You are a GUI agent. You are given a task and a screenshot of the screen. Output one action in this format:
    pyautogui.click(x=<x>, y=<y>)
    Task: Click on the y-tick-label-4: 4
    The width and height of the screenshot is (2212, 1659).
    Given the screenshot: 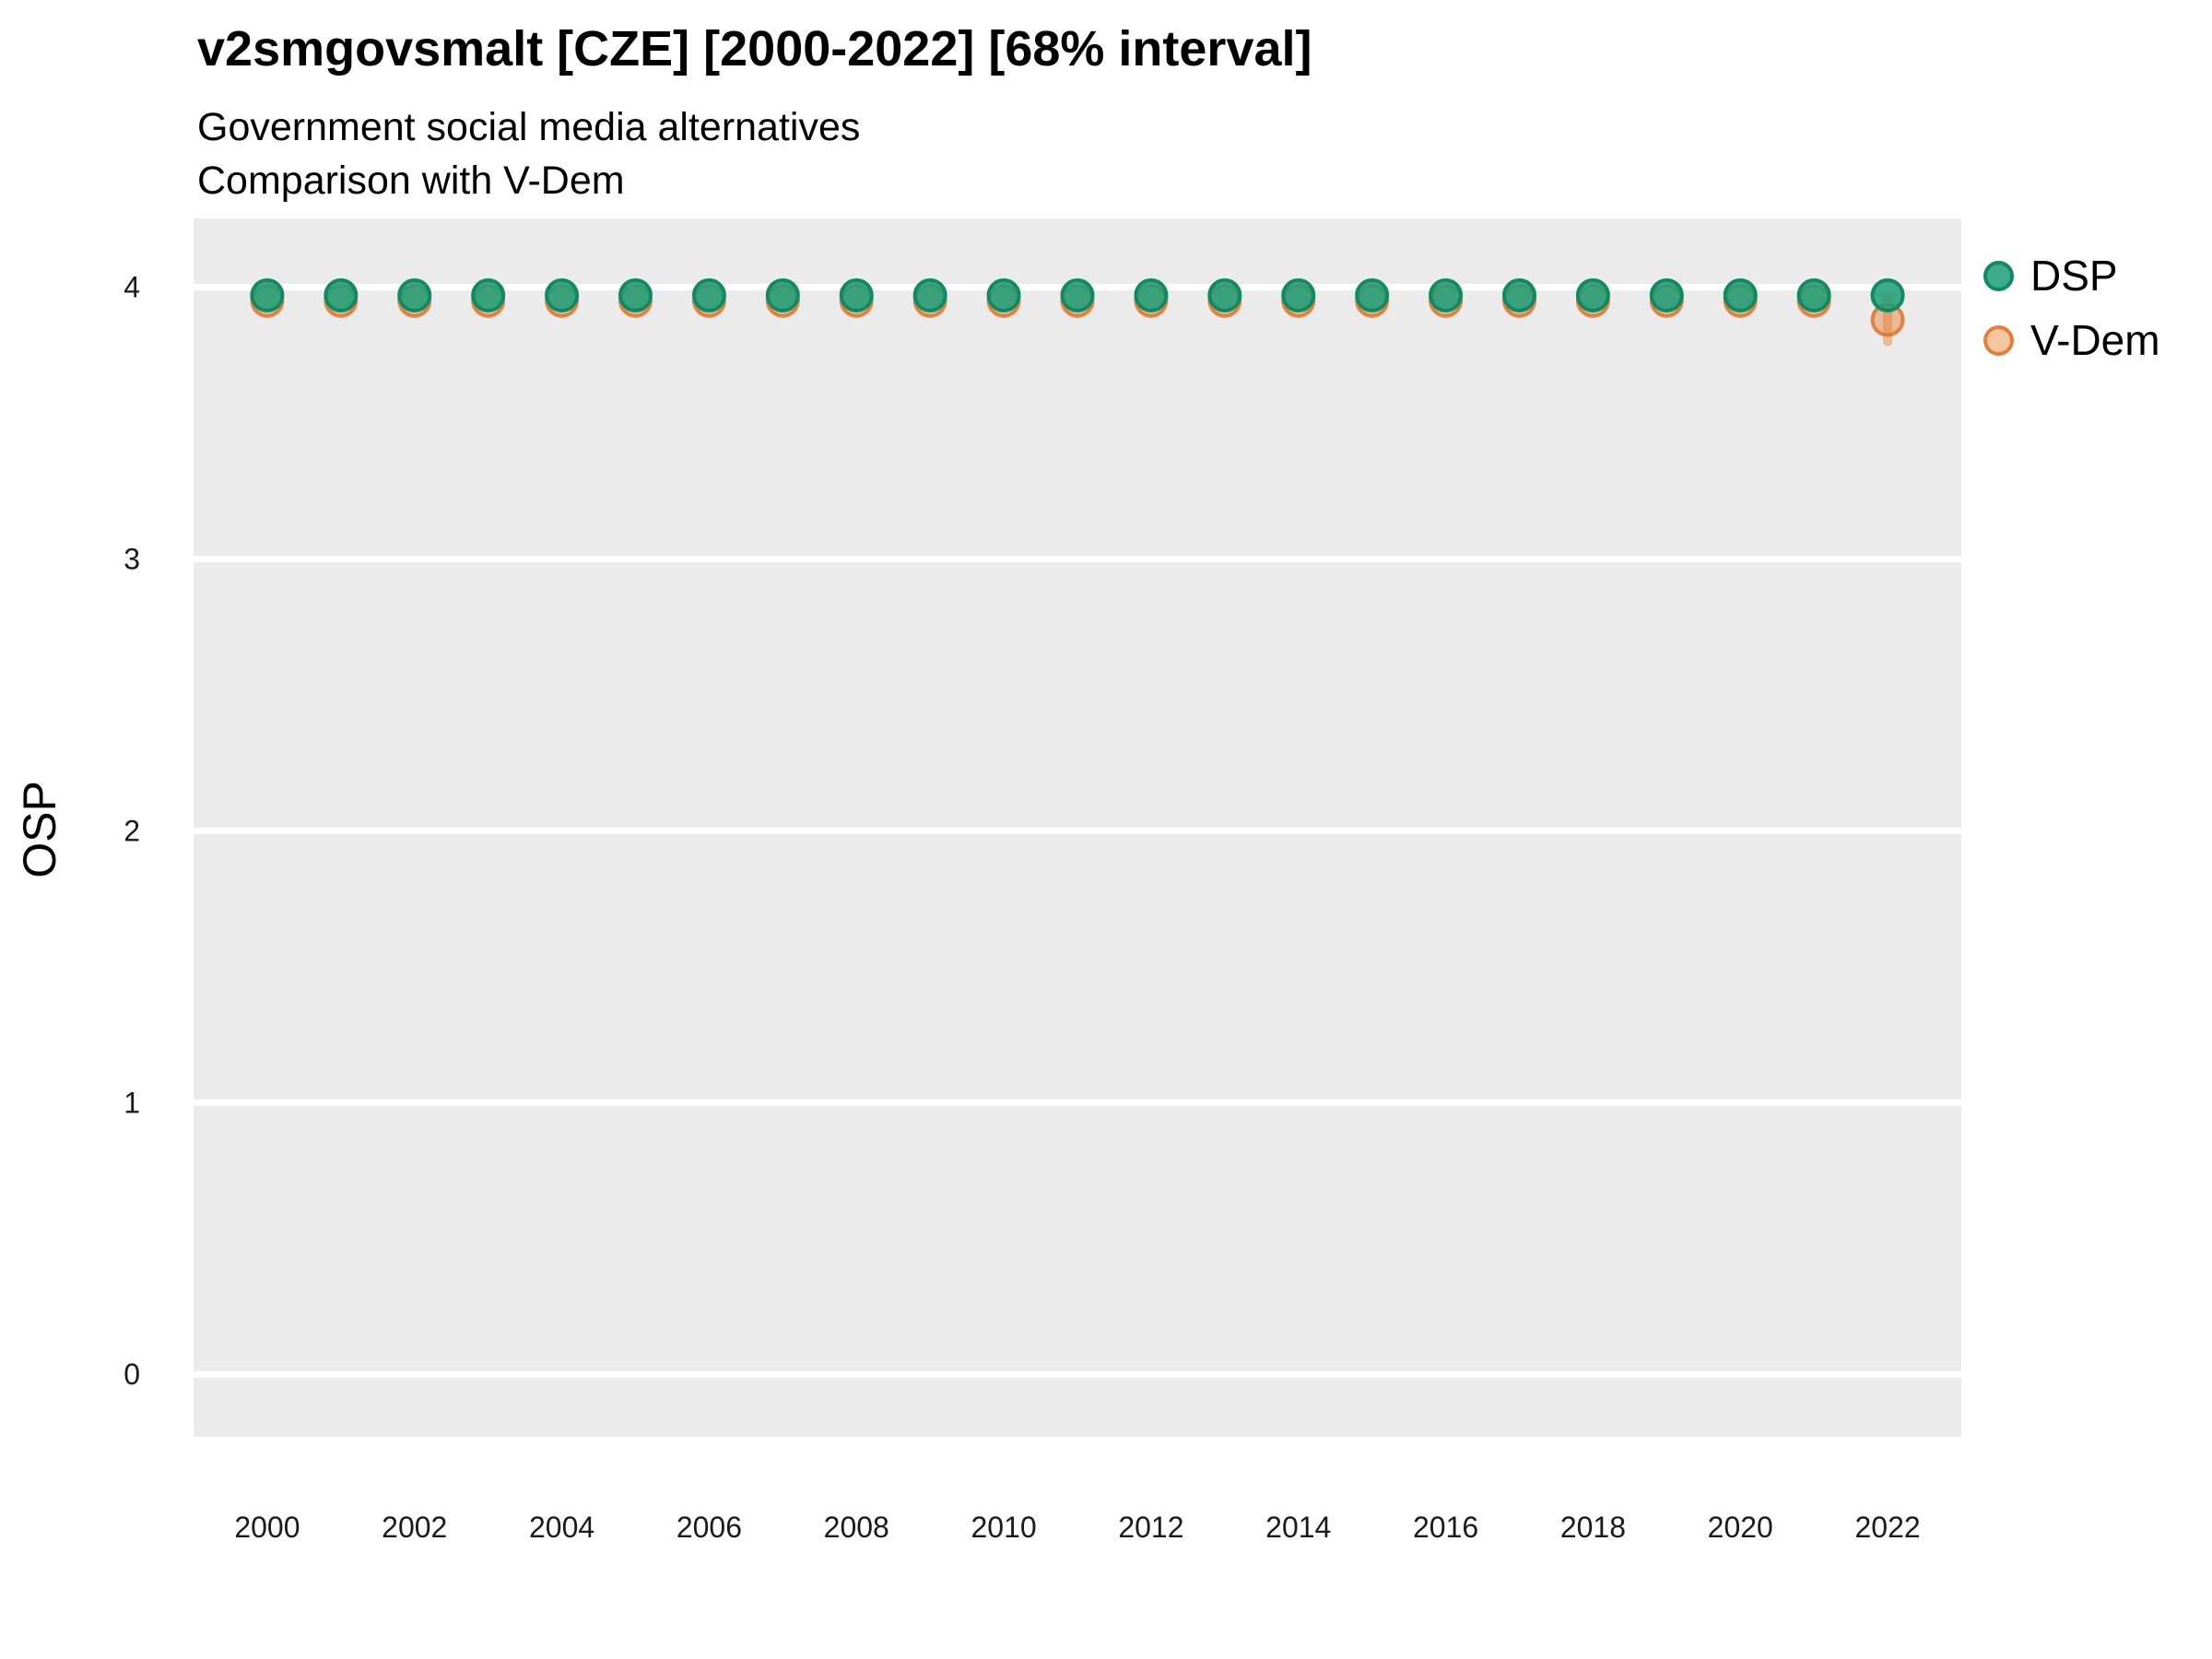 What is the action you would take?
    pyautogui.click(x=132, y=287)
    